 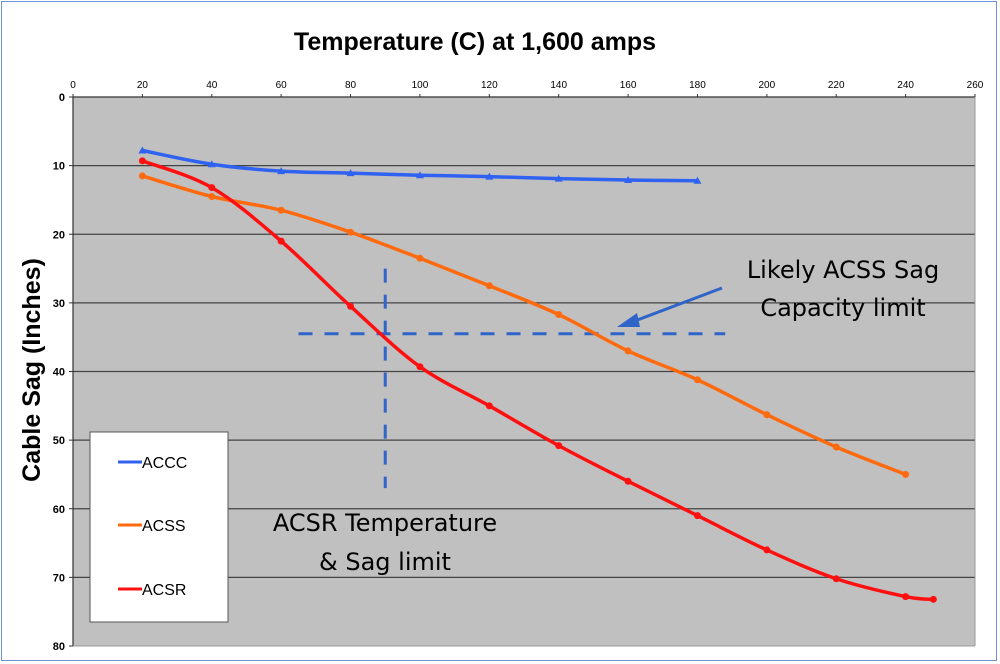 I want to click on x-tick-label: 240, so click(x=905, y=85).